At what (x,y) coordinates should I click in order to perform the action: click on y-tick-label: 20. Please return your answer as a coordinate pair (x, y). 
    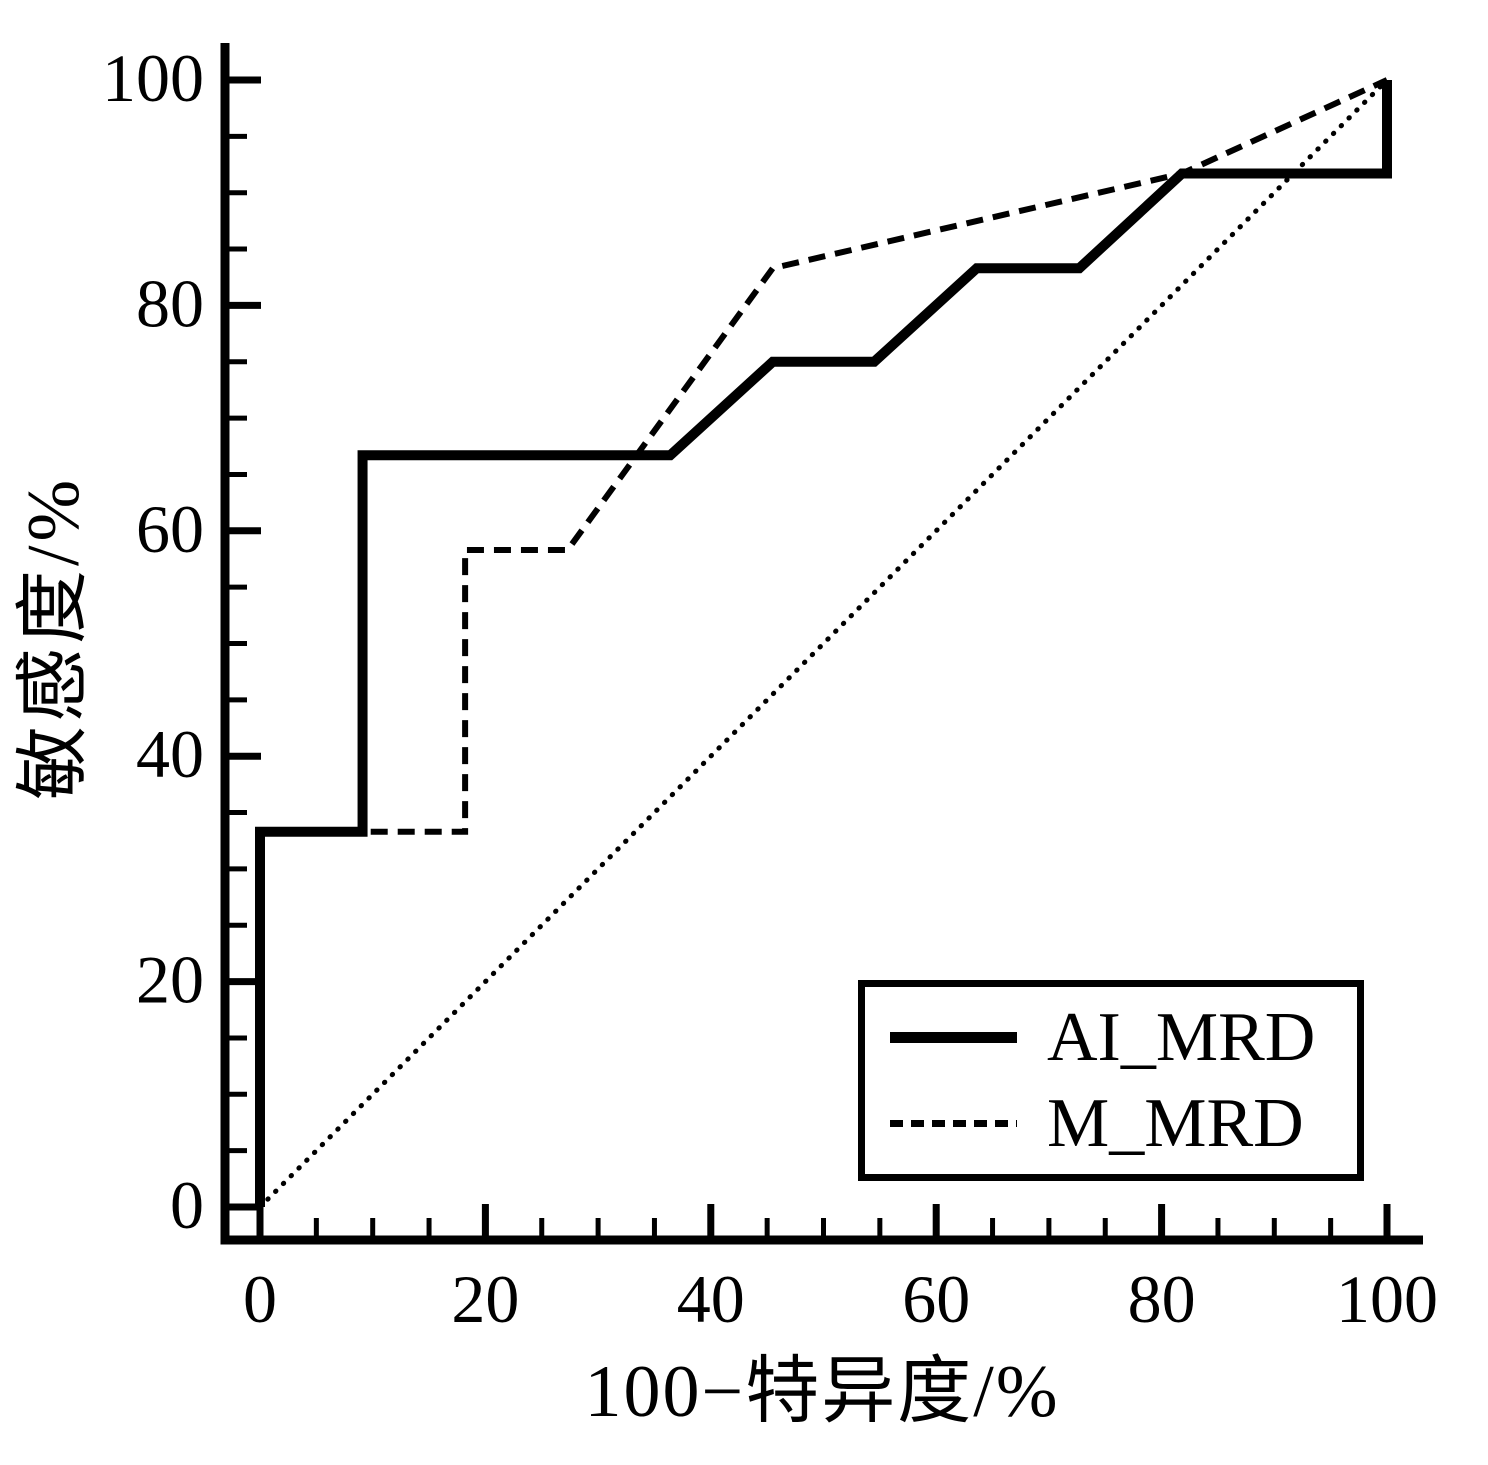
    Looking at the image, I should click on (170, 980).